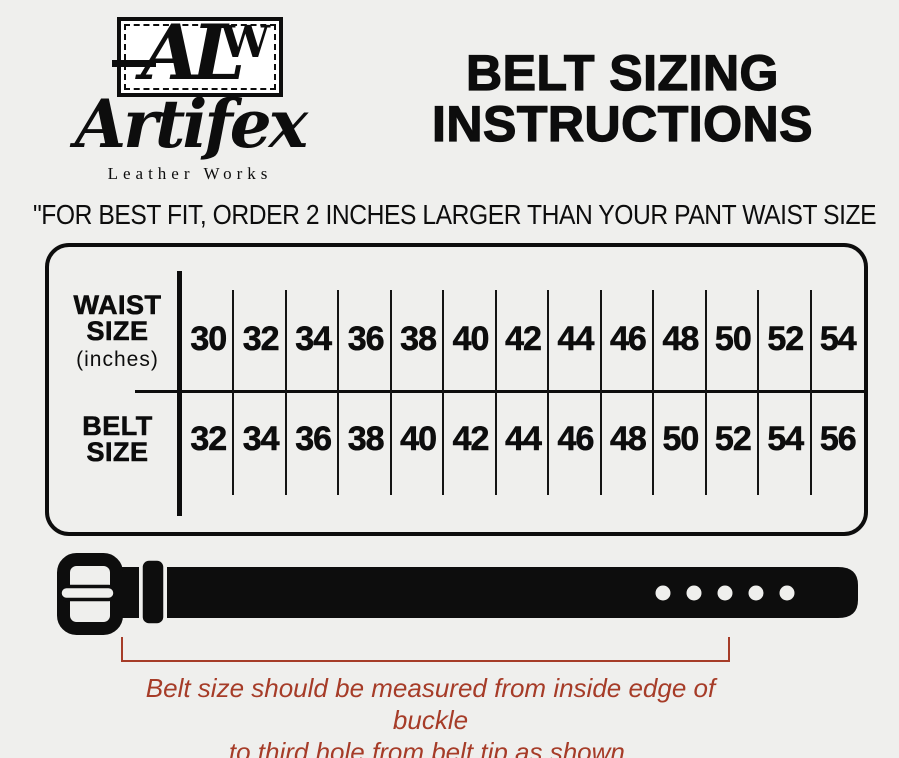 The height and width of the screenshot is (758, 899). What do you see at coordinates (208, 338) in the screenshot?
I see `waist-size-cell: 30` at bounding box center [208, 338].